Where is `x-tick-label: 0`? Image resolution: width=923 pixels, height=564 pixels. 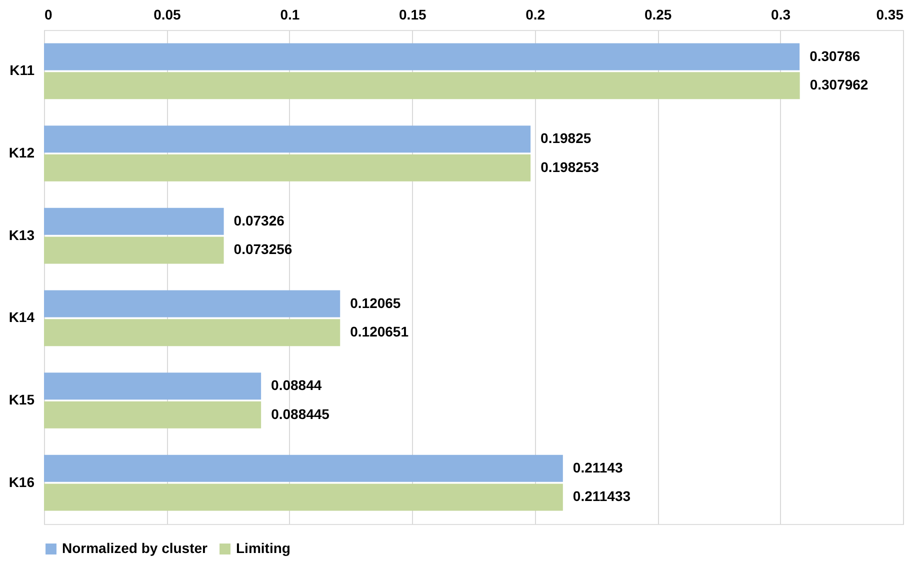
x-tick-label: 0 is located at coordinates (48, 14).